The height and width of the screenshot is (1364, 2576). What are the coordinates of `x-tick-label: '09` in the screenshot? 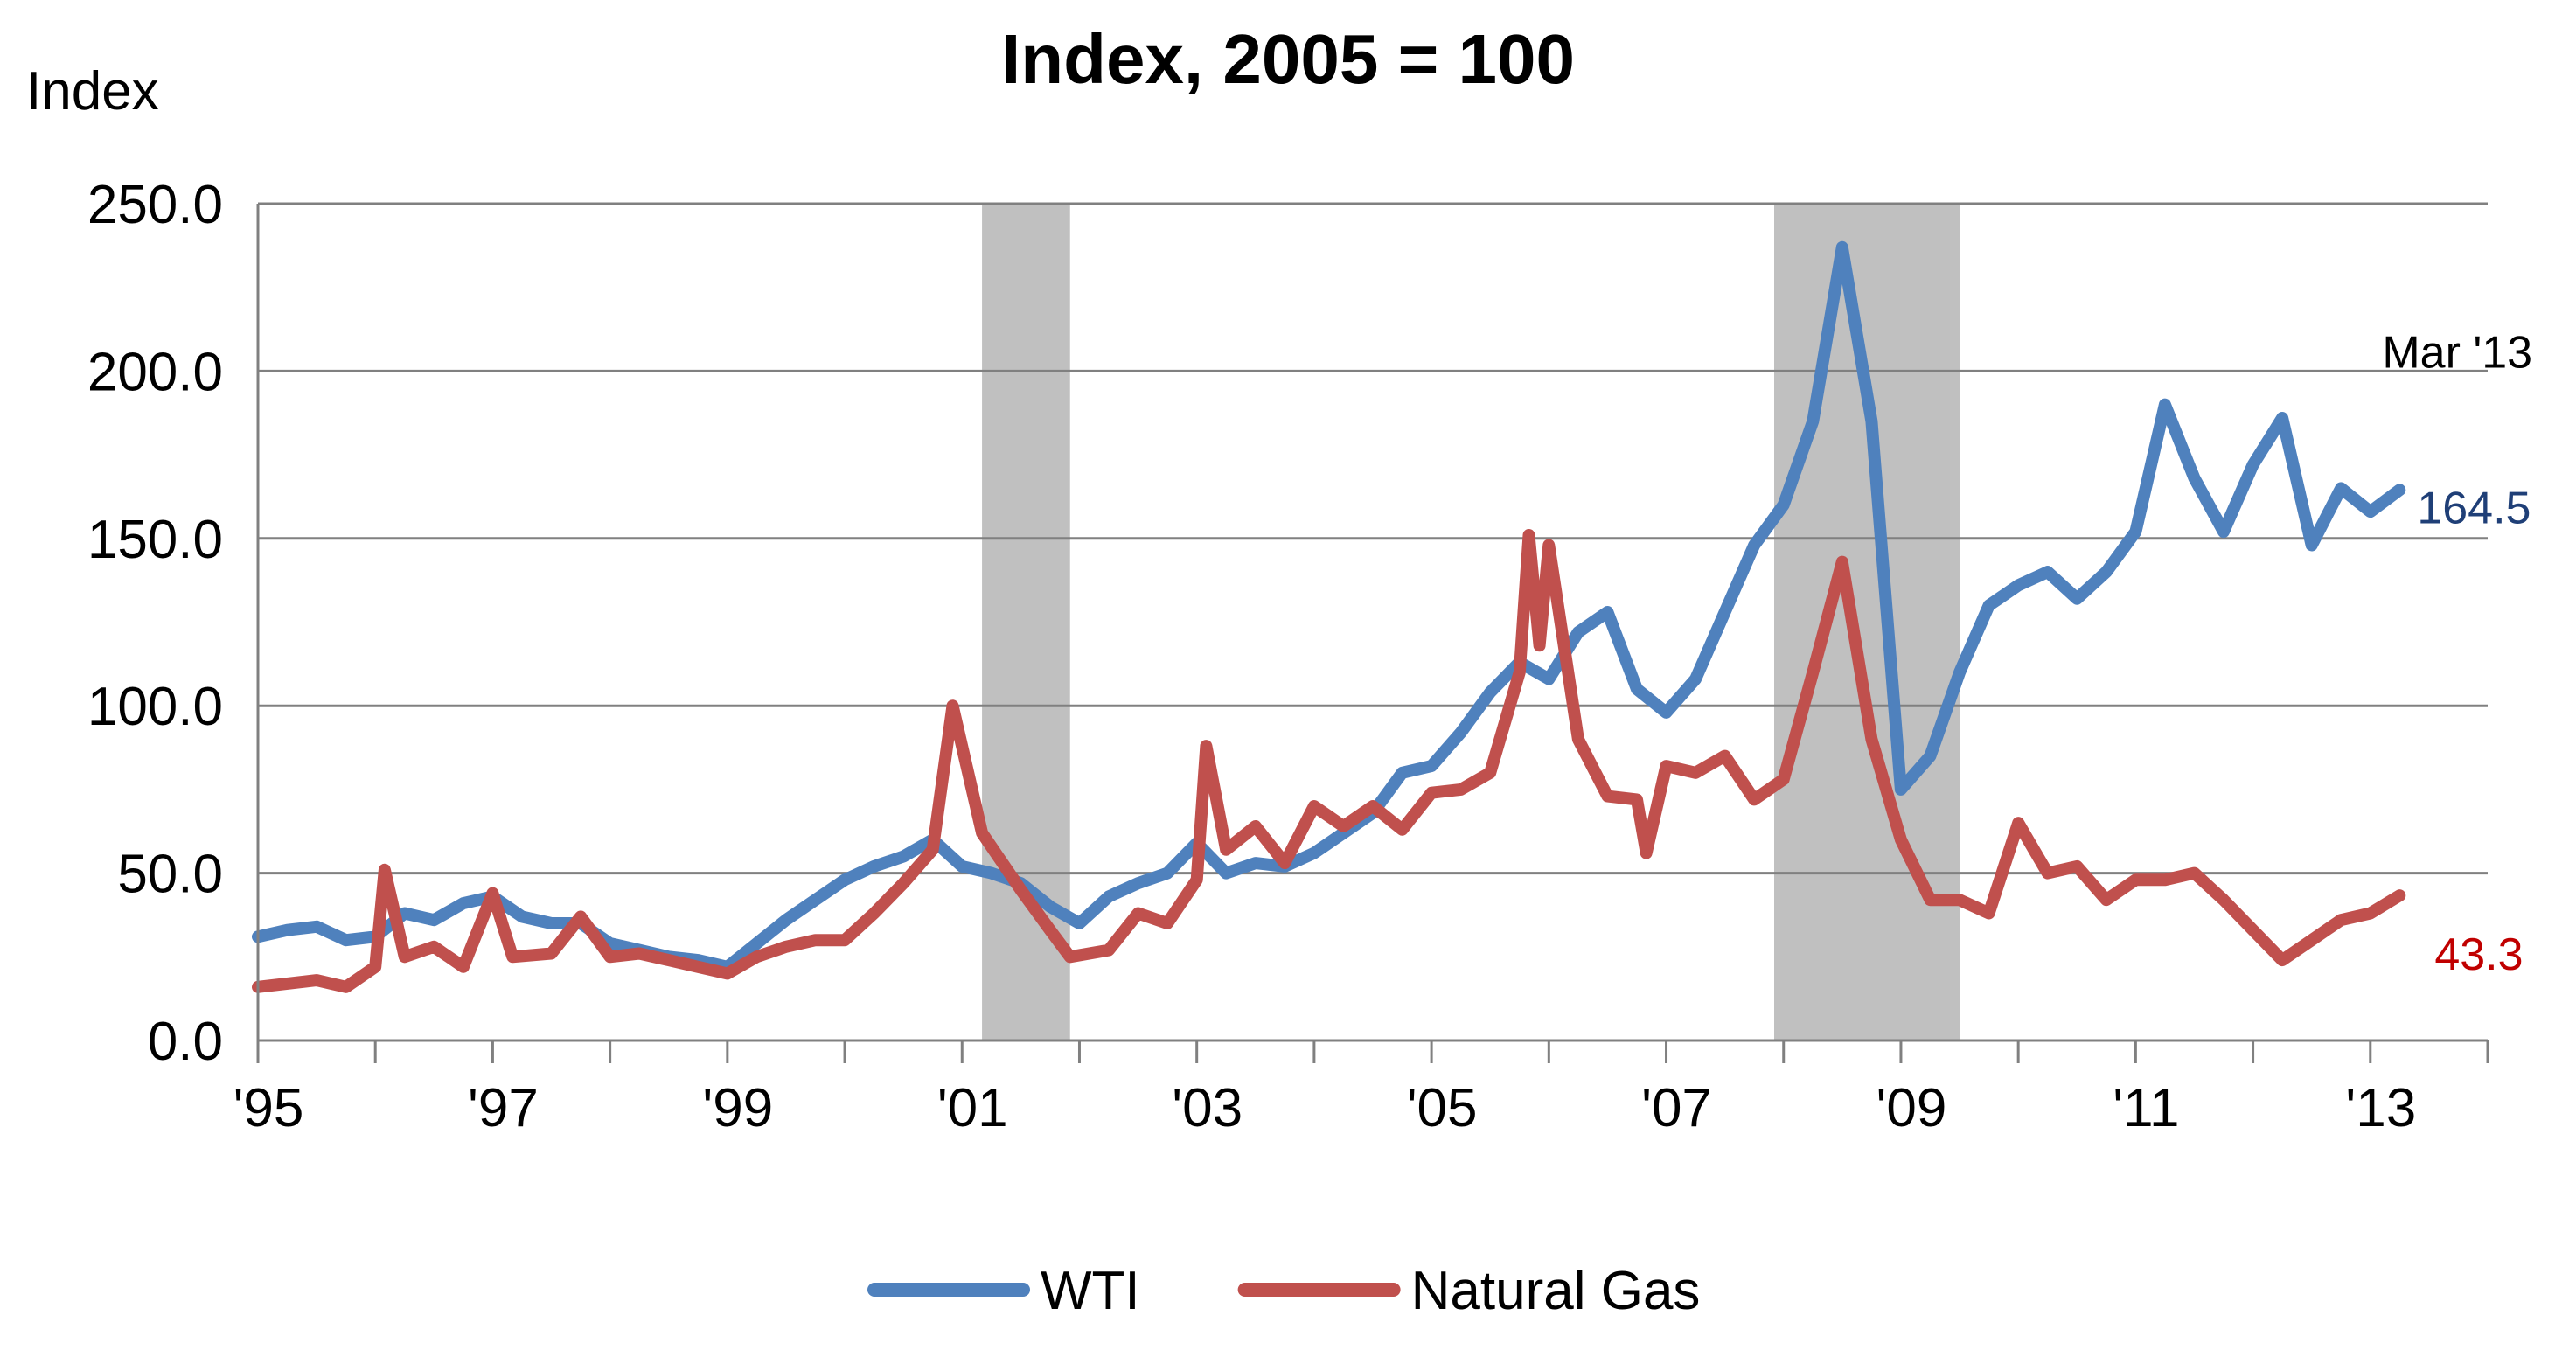 It's located at (1911, 1108).